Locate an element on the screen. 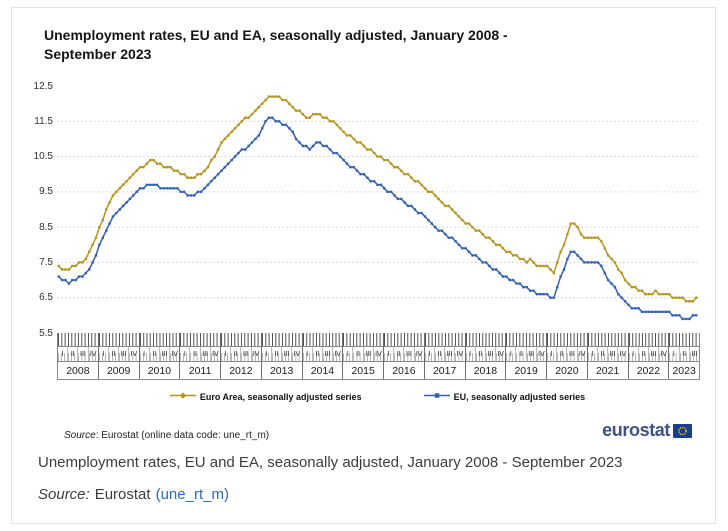 Image resolution: width=728 pixels, height=531 pixels. x-axis-year-cell: I II III IV 2014 is located at coordinates (322, 356).